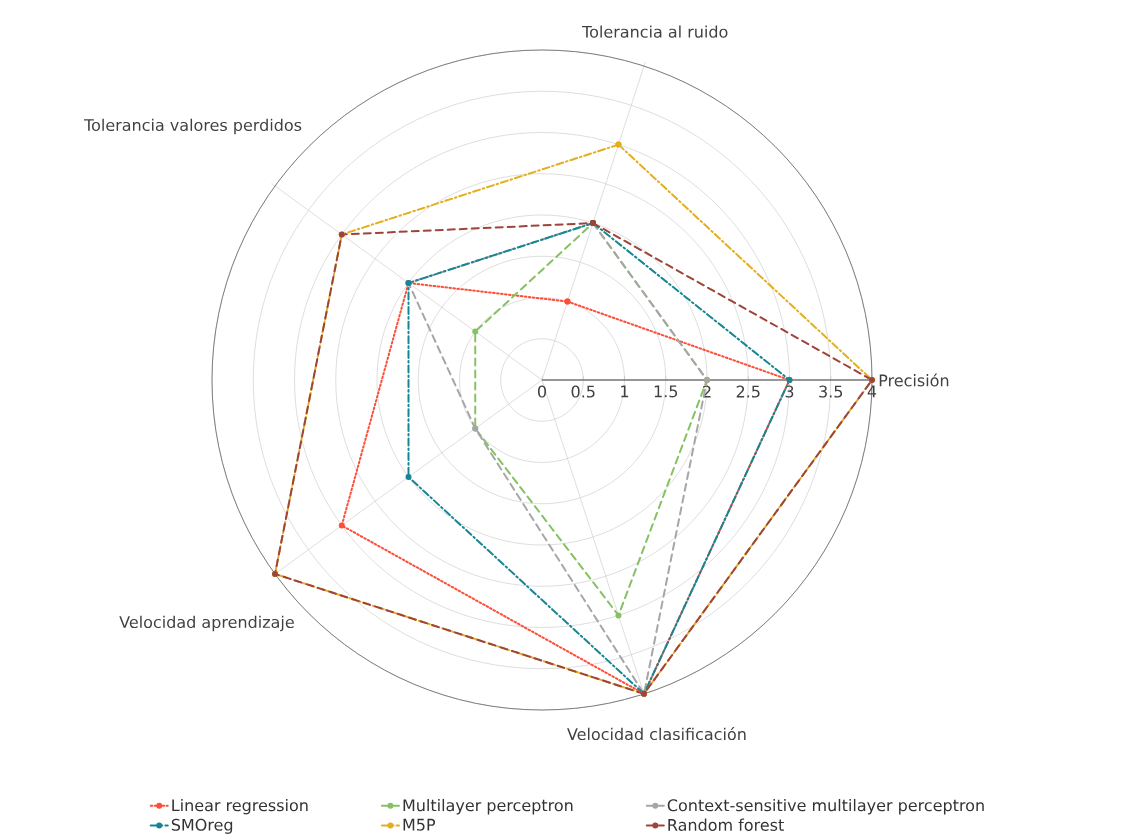 The height and width of the screenshot is (835, 1136). Describe the element at coordinates (583, 391) in the screenshot. I see `y-tick-label: 0.5` at that location.